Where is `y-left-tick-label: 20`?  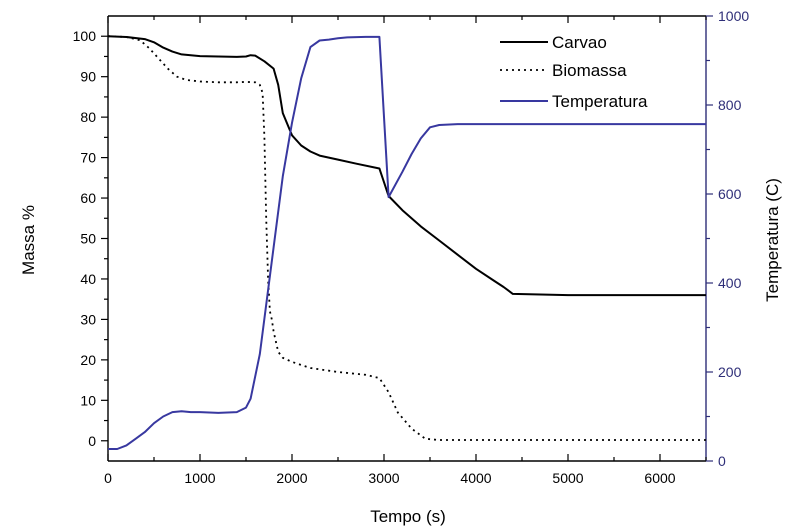
y-left-tick-label: 20 is located at coordinates (88, 360).